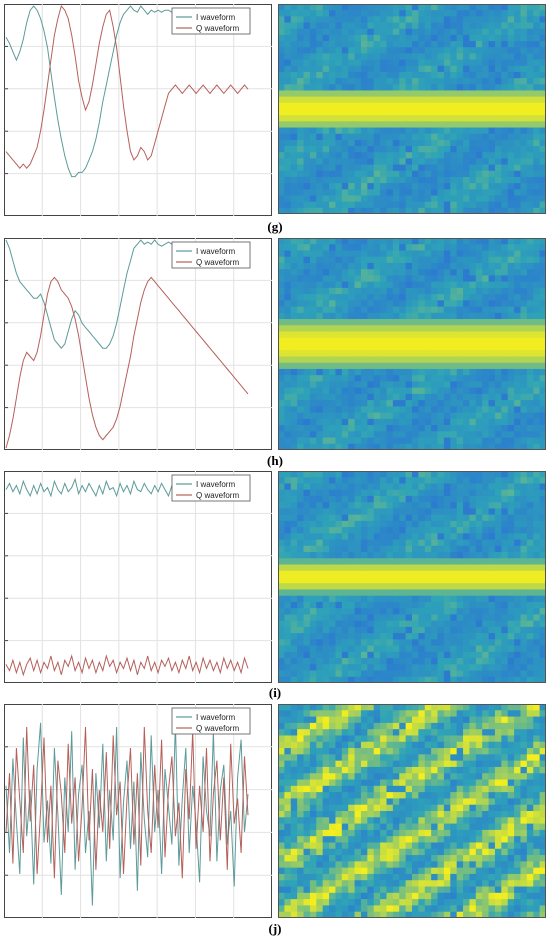 The width and height of the screenshot is (550, 939). What do you see at coordinates (217, 728) in the screenshot?
I see `legend-entry: Q waveform` at bounding box center [217, 728].